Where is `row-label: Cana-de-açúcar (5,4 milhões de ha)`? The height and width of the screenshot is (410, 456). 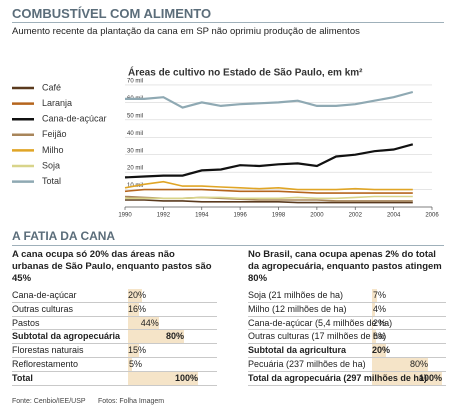
row-label: Cana-de-açúcar (5,4 milhões de ha) is located at coordinates (320, 322).